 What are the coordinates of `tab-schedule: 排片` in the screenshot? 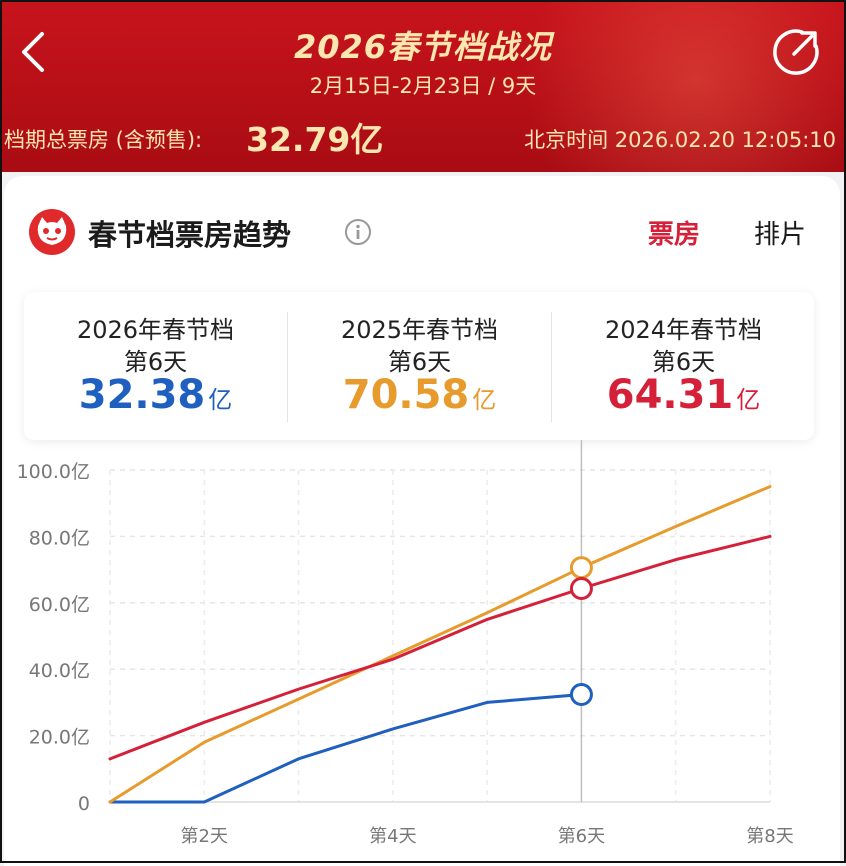 It's located at (780, 235).